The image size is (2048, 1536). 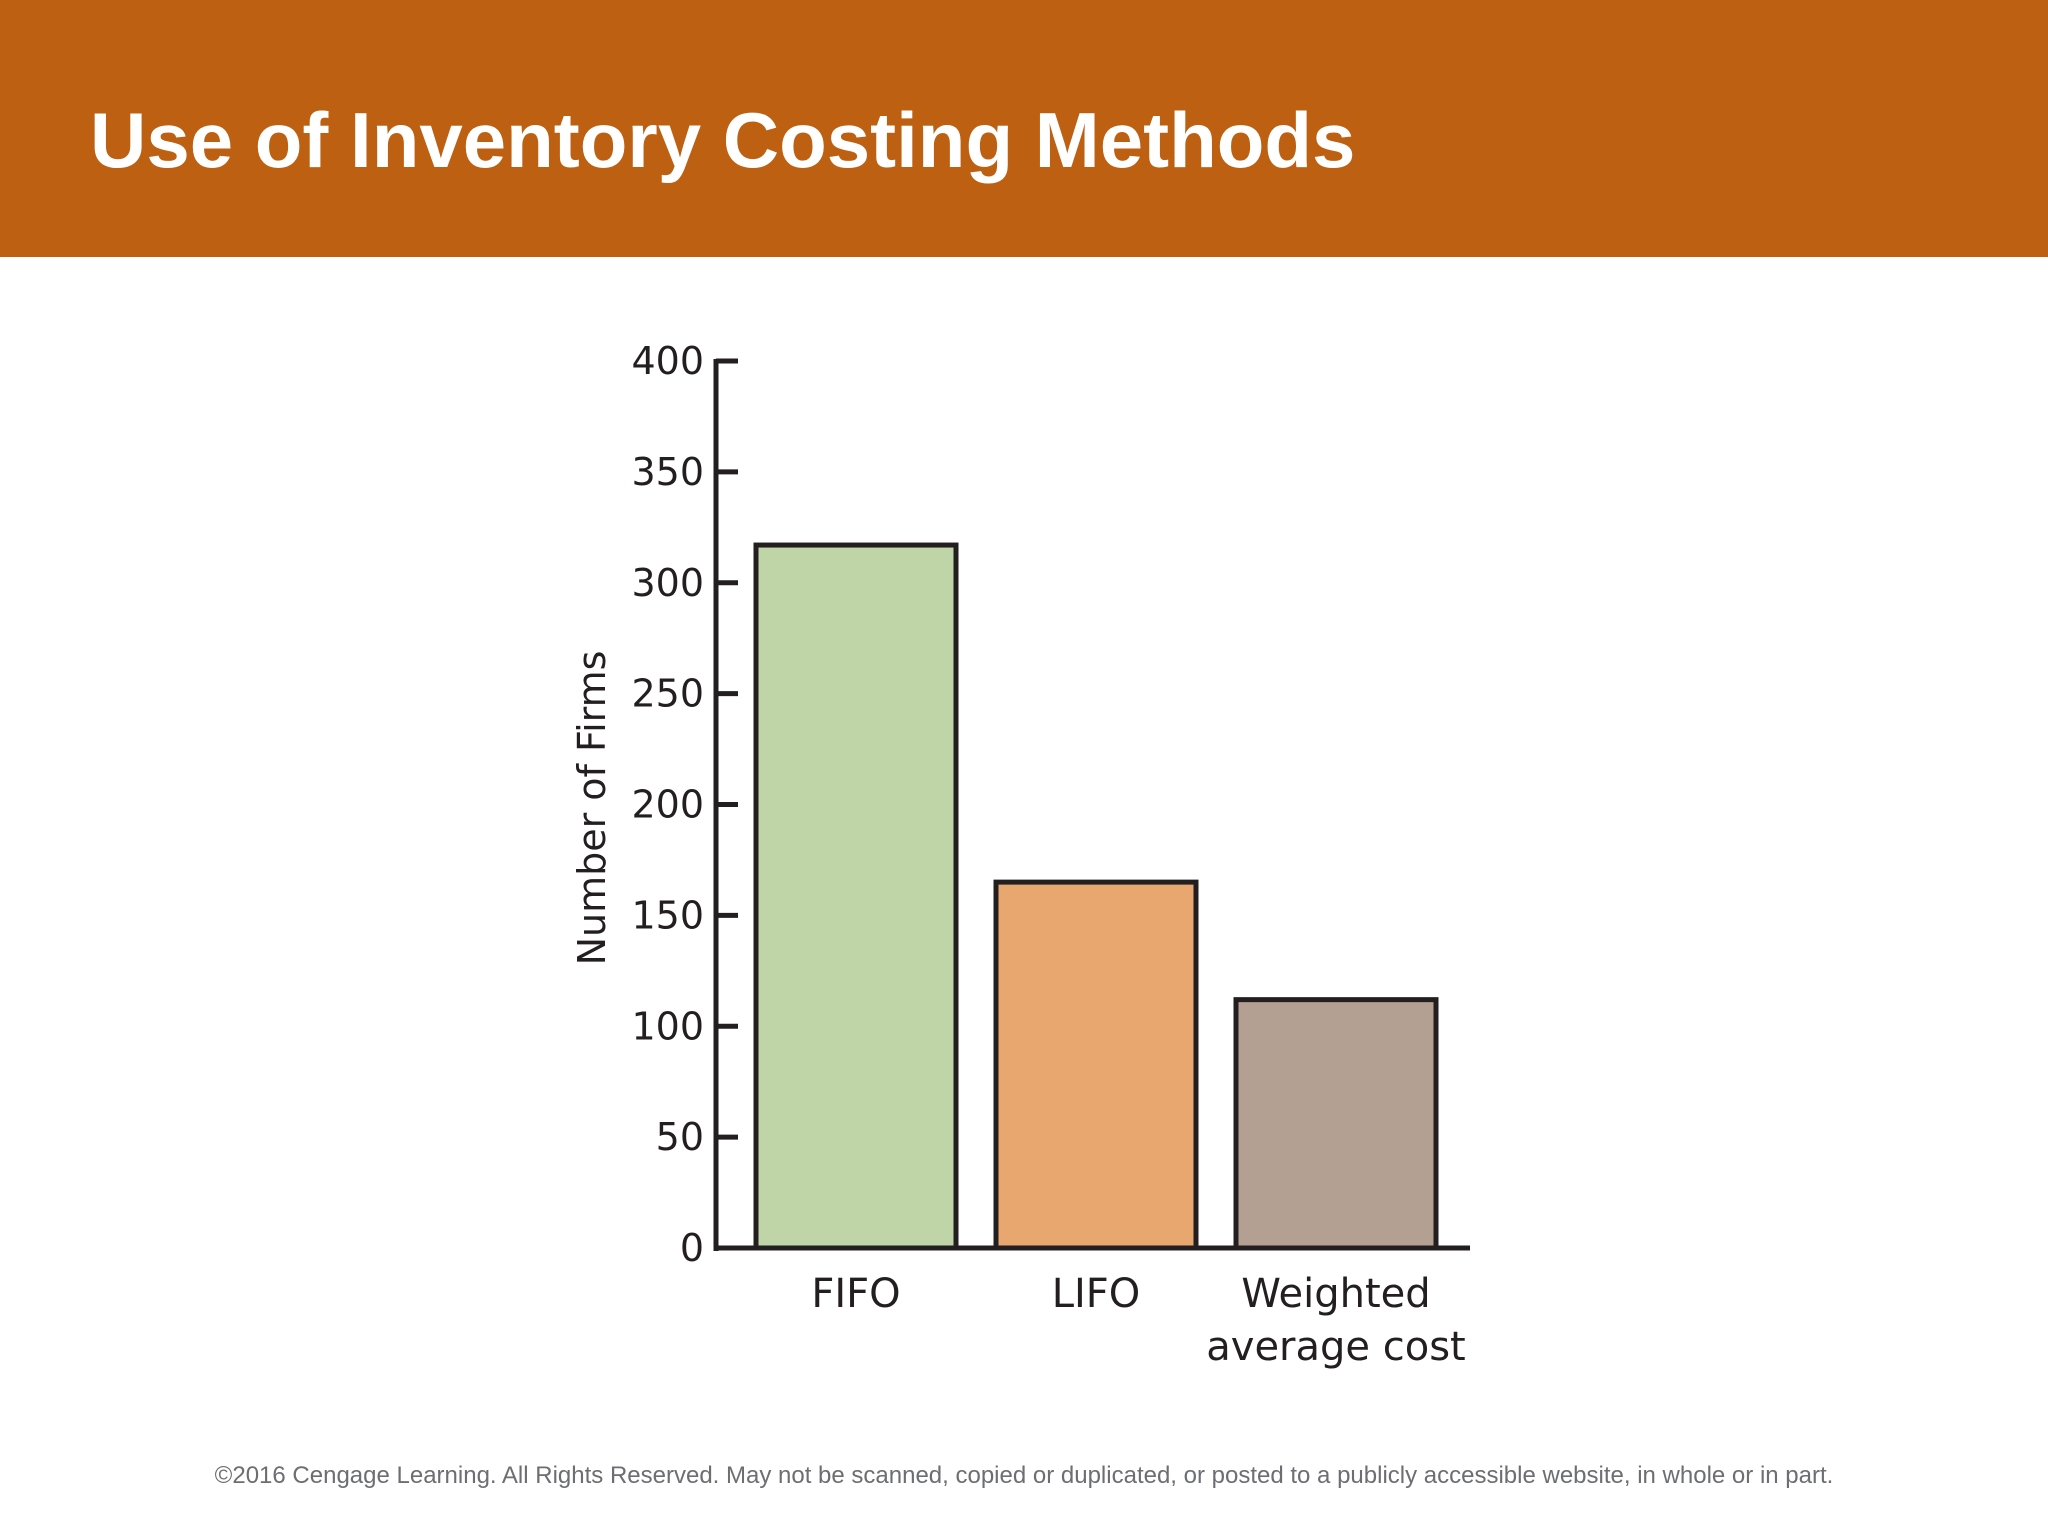 What do you see at coordinates (856, 896) in the screenshot?
I see `bar-fifo` at bounding box center [856, 896].